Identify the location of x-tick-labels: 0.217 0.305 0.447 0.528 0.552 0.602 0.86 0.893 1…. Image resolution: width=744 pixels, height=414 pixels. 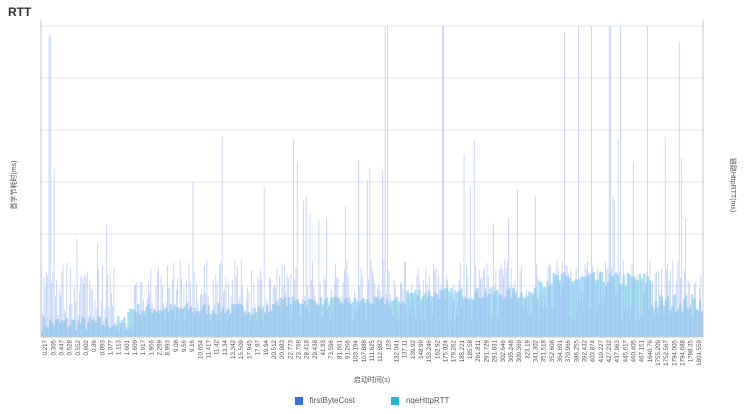
(372, 352).